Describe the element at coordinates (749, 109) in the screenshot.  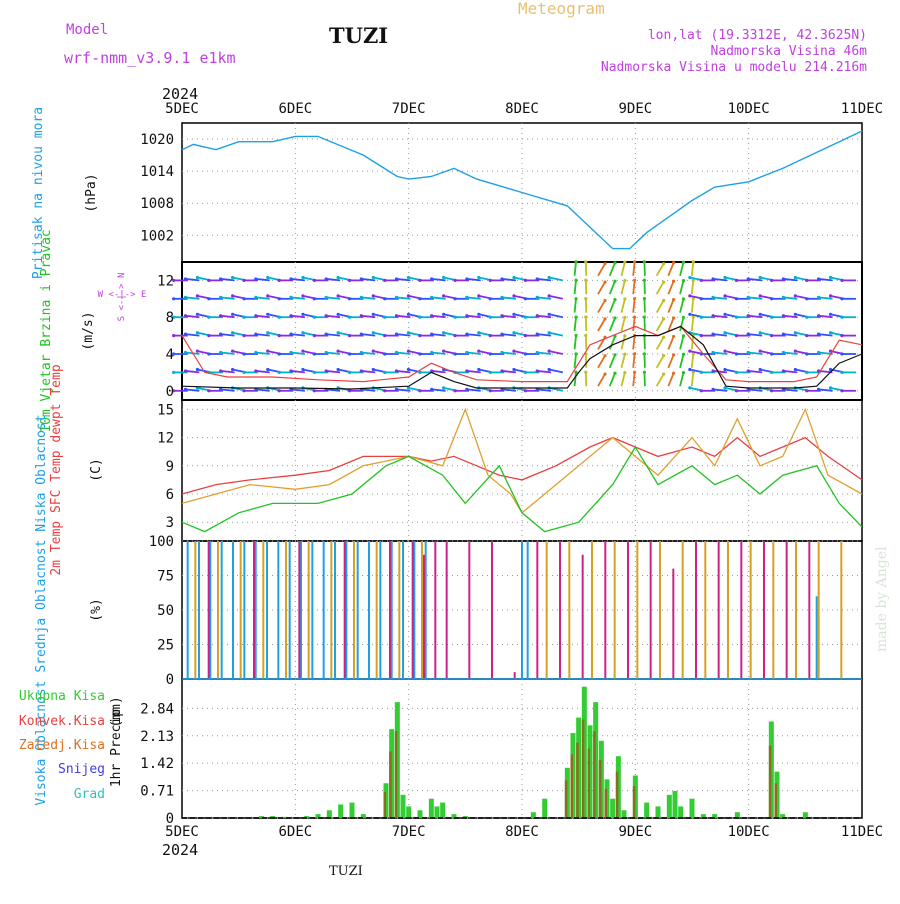
I see `x-tick-label-top: 10DEC` at that location.